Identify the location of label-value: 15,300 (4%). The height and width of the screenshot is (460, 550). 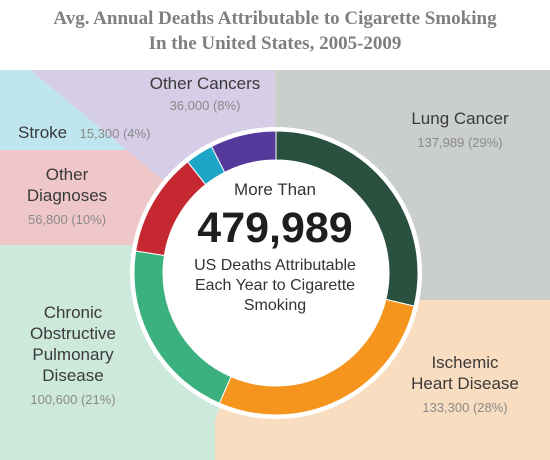
(115, 133).